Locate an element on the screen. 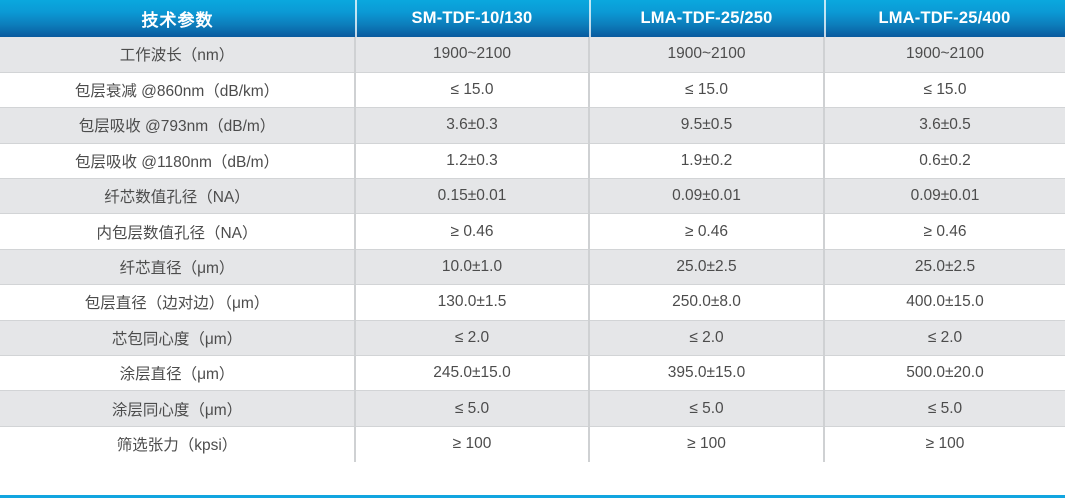 This screenshot has height=498, width=1065. cell-sm-tdf-10-130: ≤ 5.0 is located at coordinates (472, 408).